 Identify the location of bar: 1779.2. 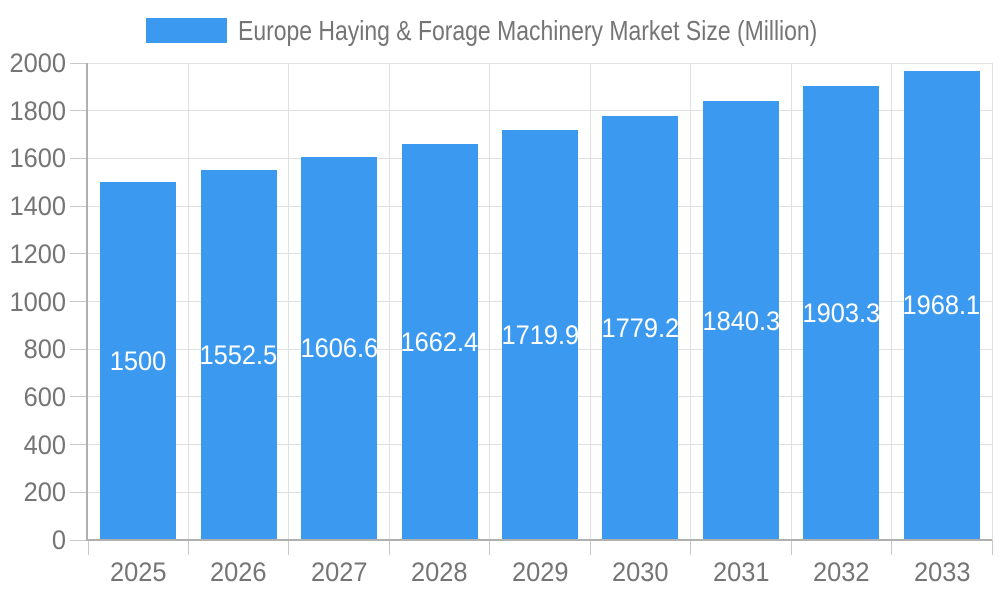
(640, 327).